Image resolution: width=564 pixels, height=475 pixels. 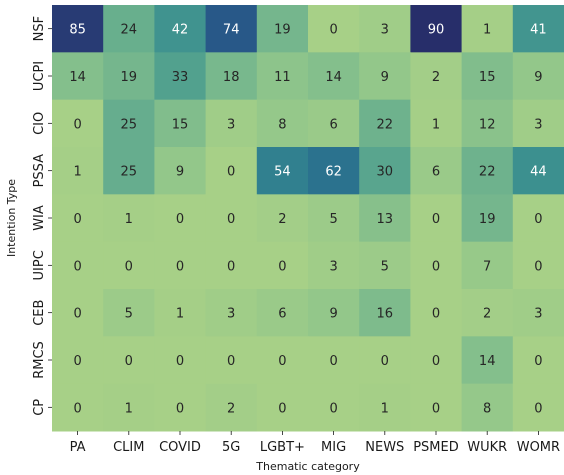 What do you see at coordinates (333, 447) in the screenshot?
I see `x-tick-label: MIG` at bounding box center [333, 447].